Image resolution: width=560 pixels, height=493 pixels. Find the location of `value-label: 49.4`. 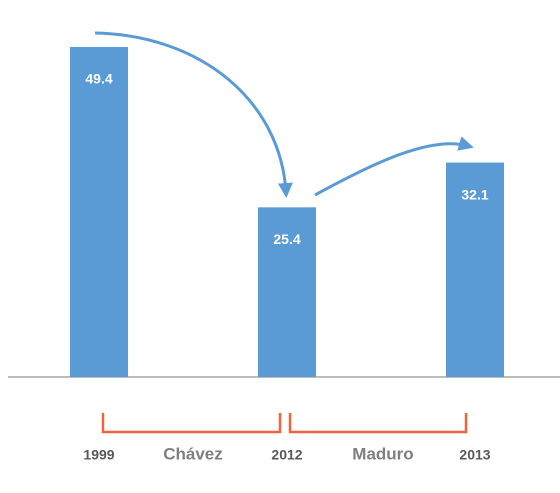

value-label: 49.4 is located at coordinates (98, 79).